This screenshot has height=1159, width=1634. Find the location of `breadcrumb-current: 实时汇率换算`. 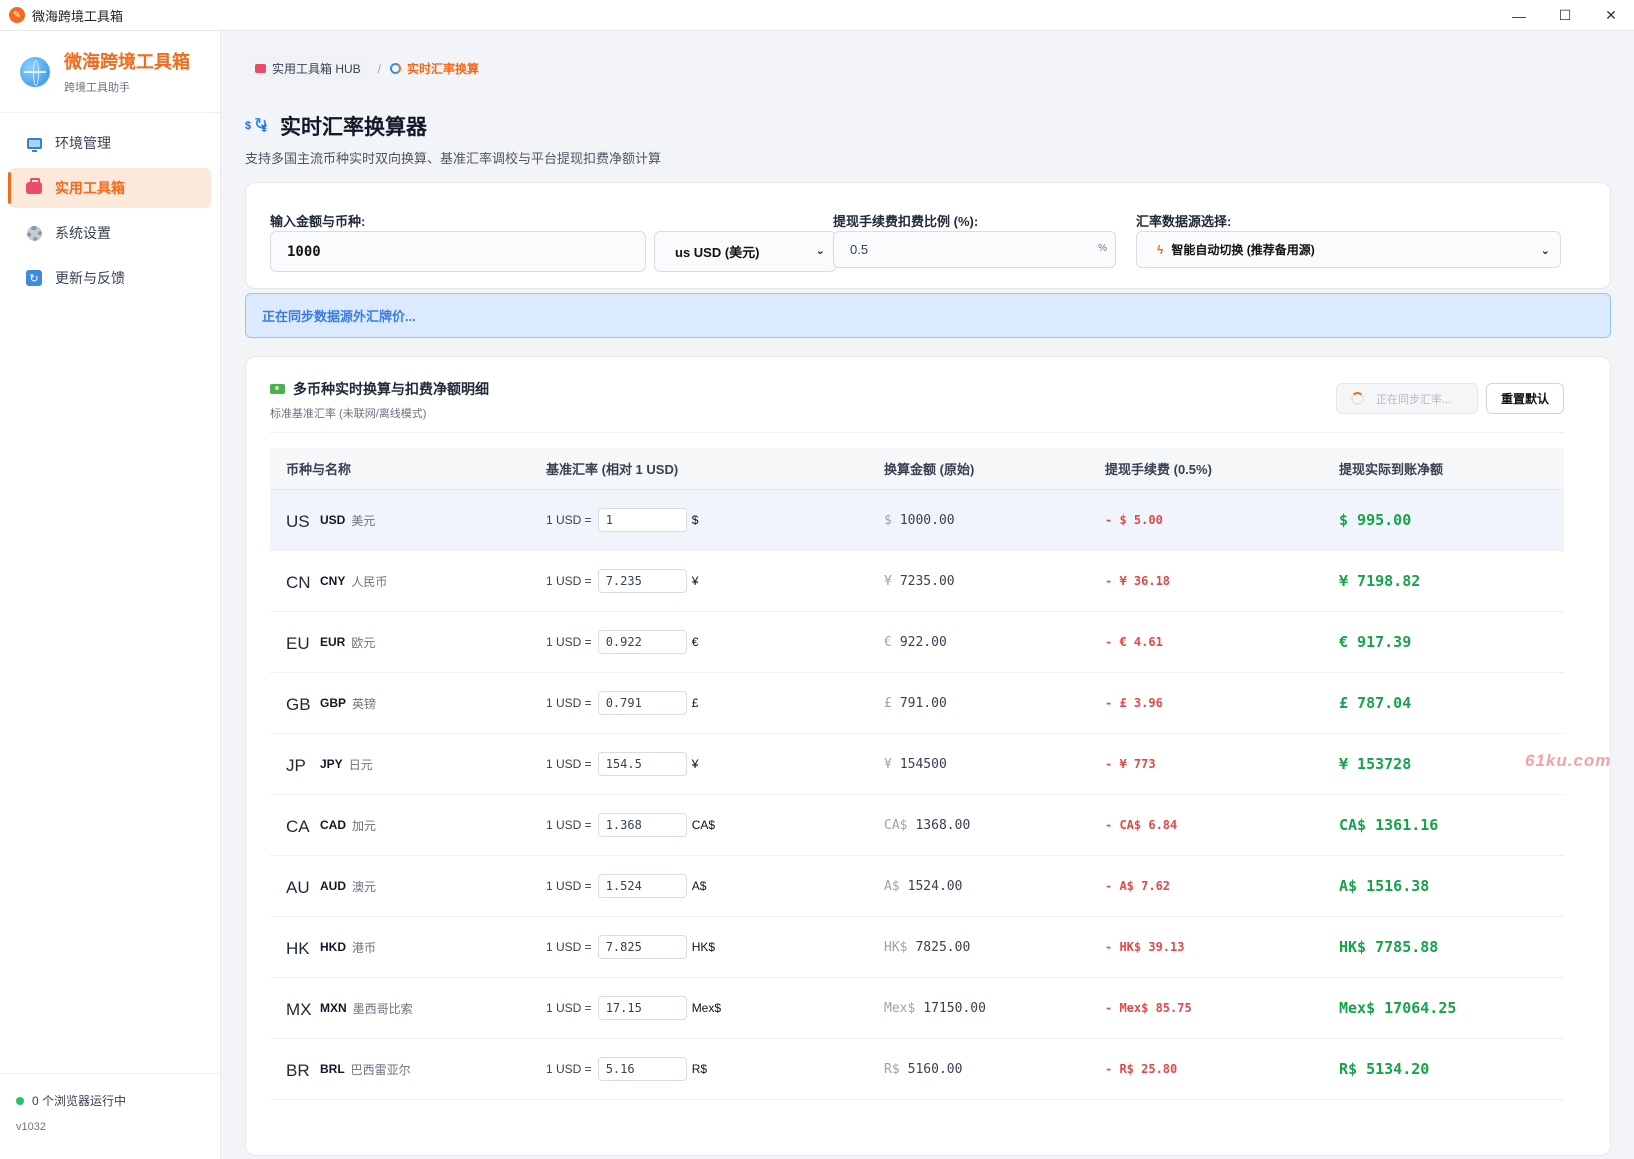

breadcrumb-current: 实时汇率换算 is located at coordinates (434, 68).